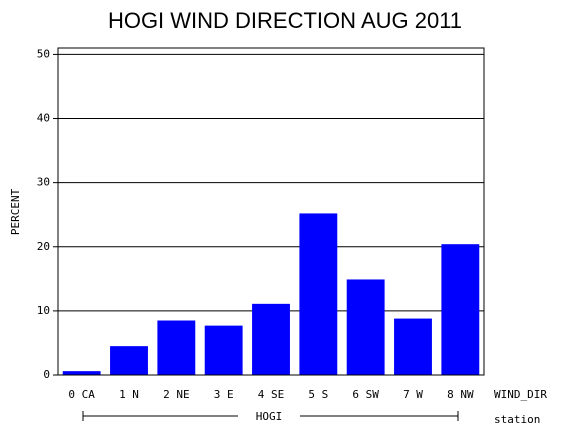 The height and width of the screenshot is (430, 570). Describe the element at coordinates (176, 394) in the screenshot. I see `x-tick-label: 2 NE` at that location.